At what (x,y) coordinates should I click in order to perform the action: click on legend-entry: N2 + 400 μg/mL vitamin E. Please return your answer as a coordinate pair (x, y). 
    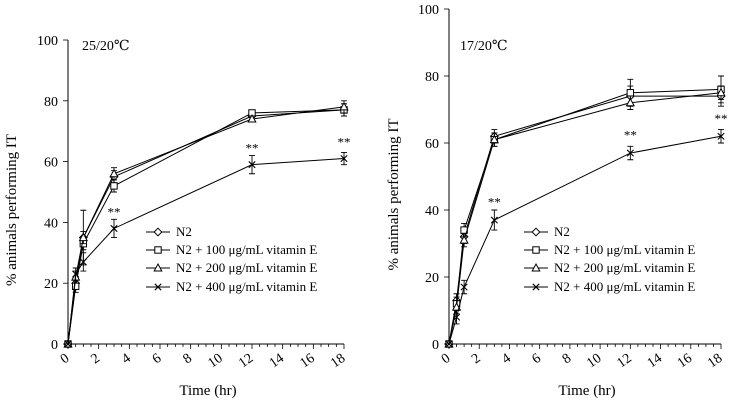
    Looking at the image, I should click on (609, 286).